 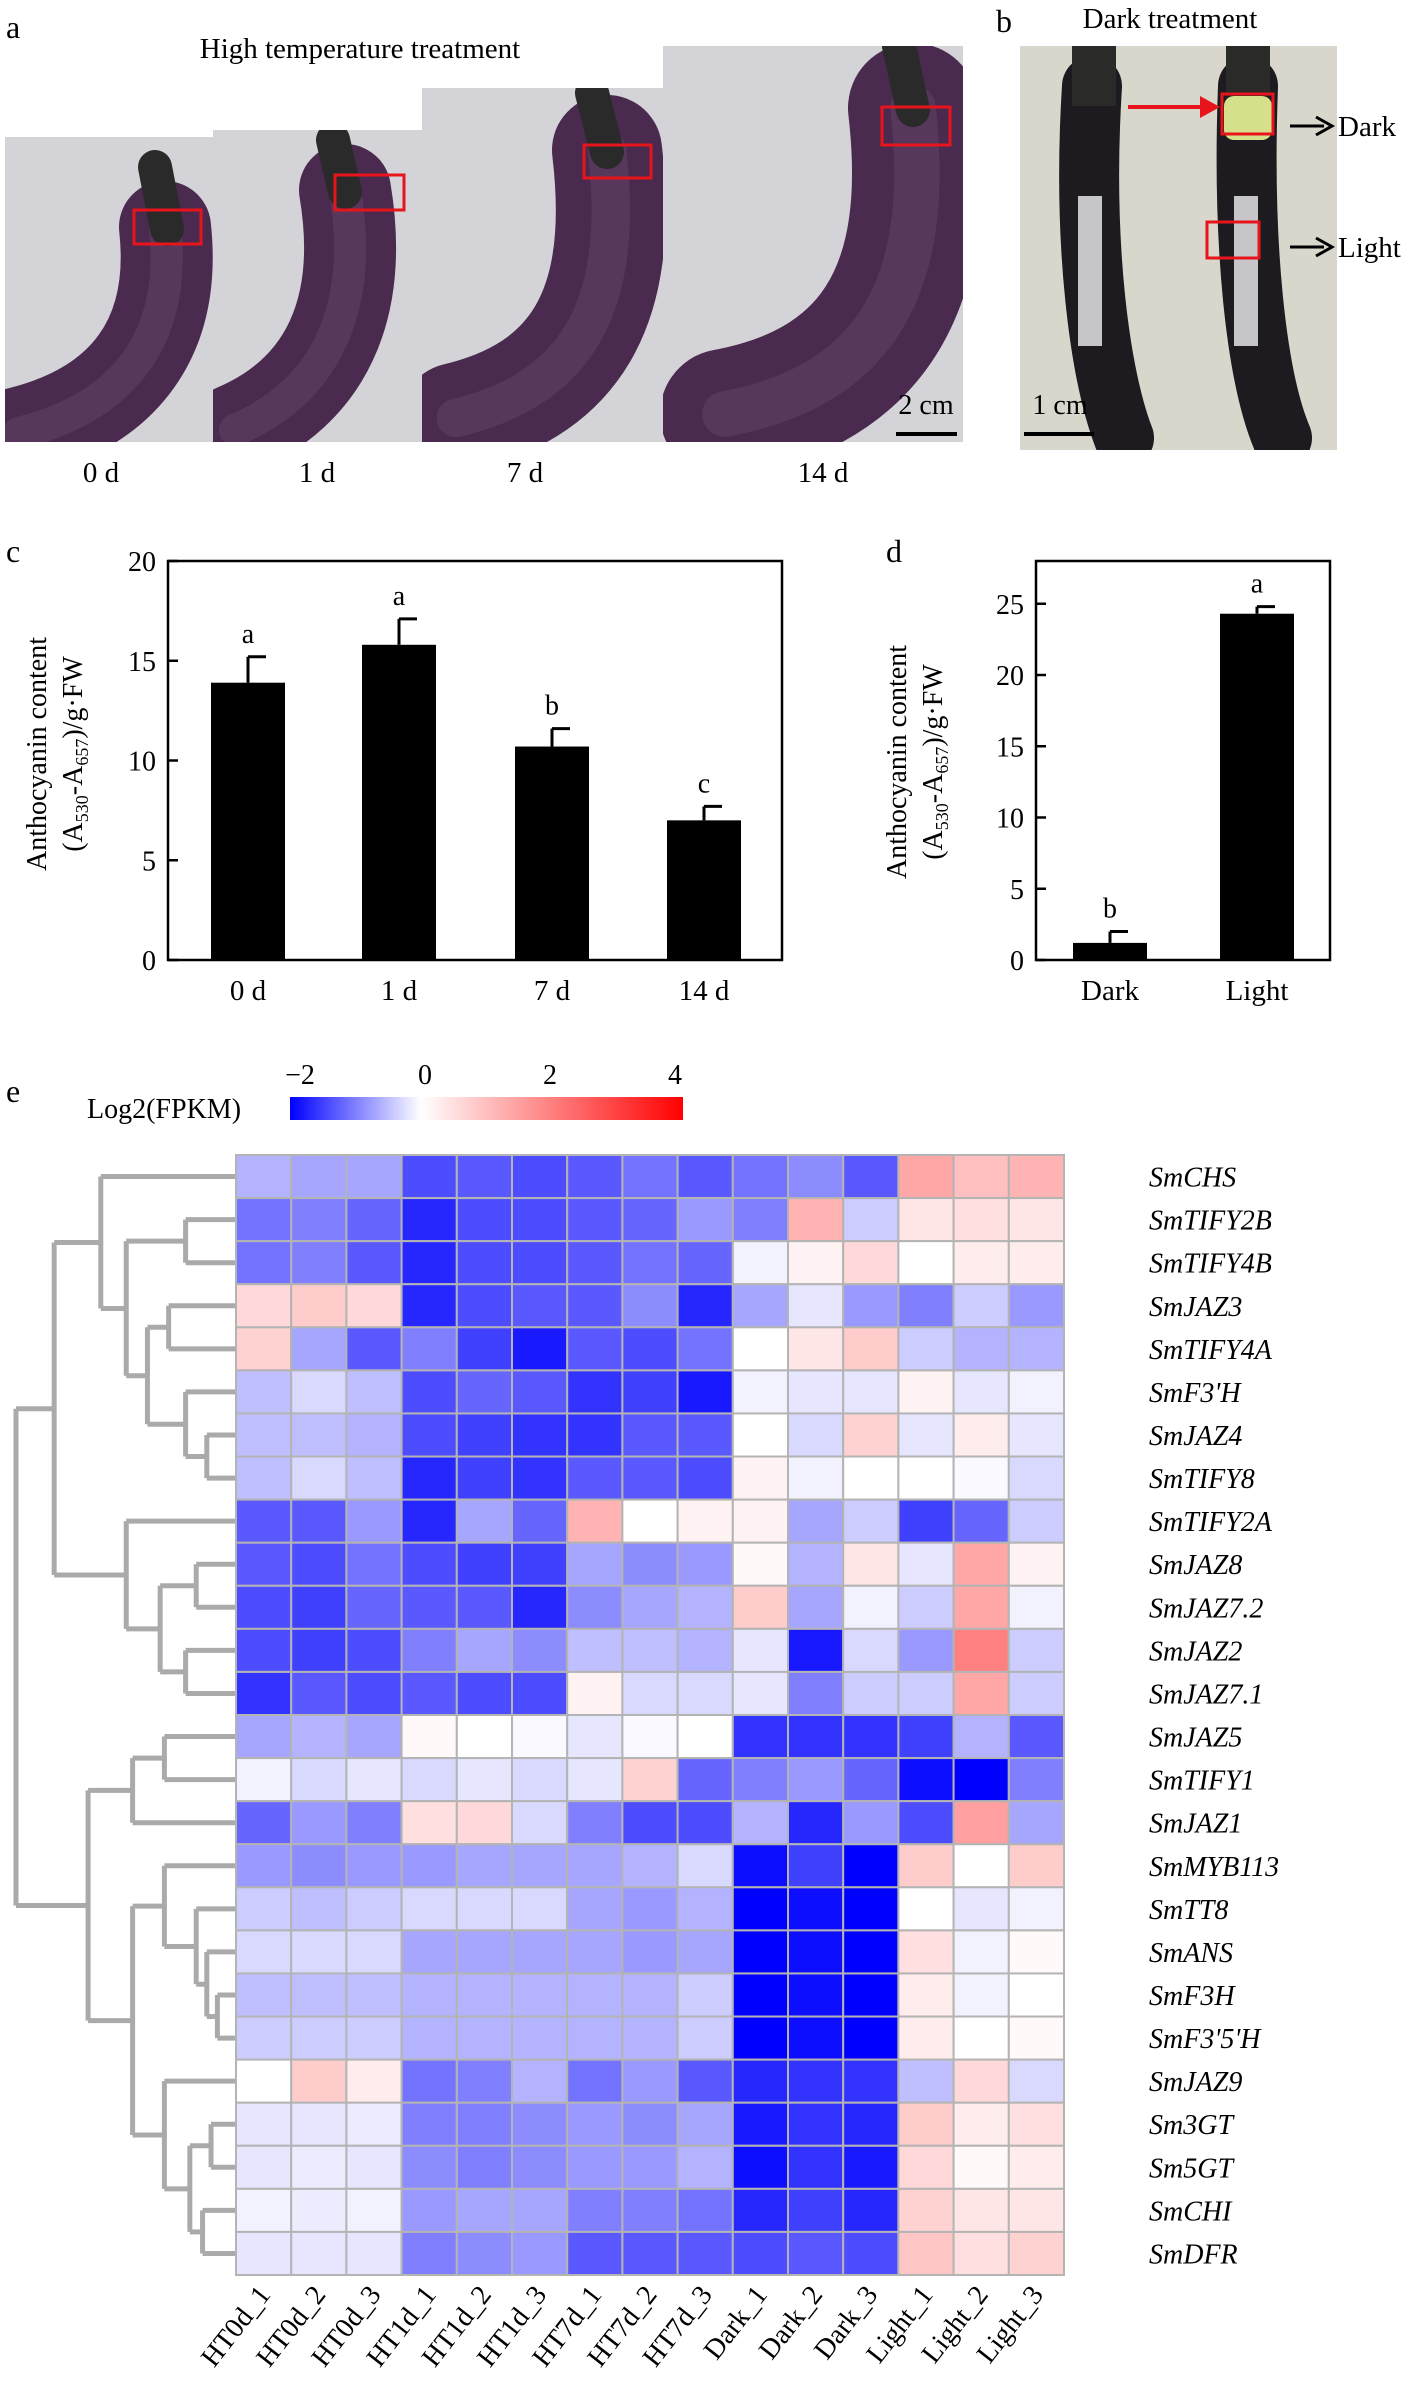 What do you see at coordinates (1195, 1307) in the screenshot?
I see `gene-label: SmJAZ3` at bounding box center [1195, 1307].